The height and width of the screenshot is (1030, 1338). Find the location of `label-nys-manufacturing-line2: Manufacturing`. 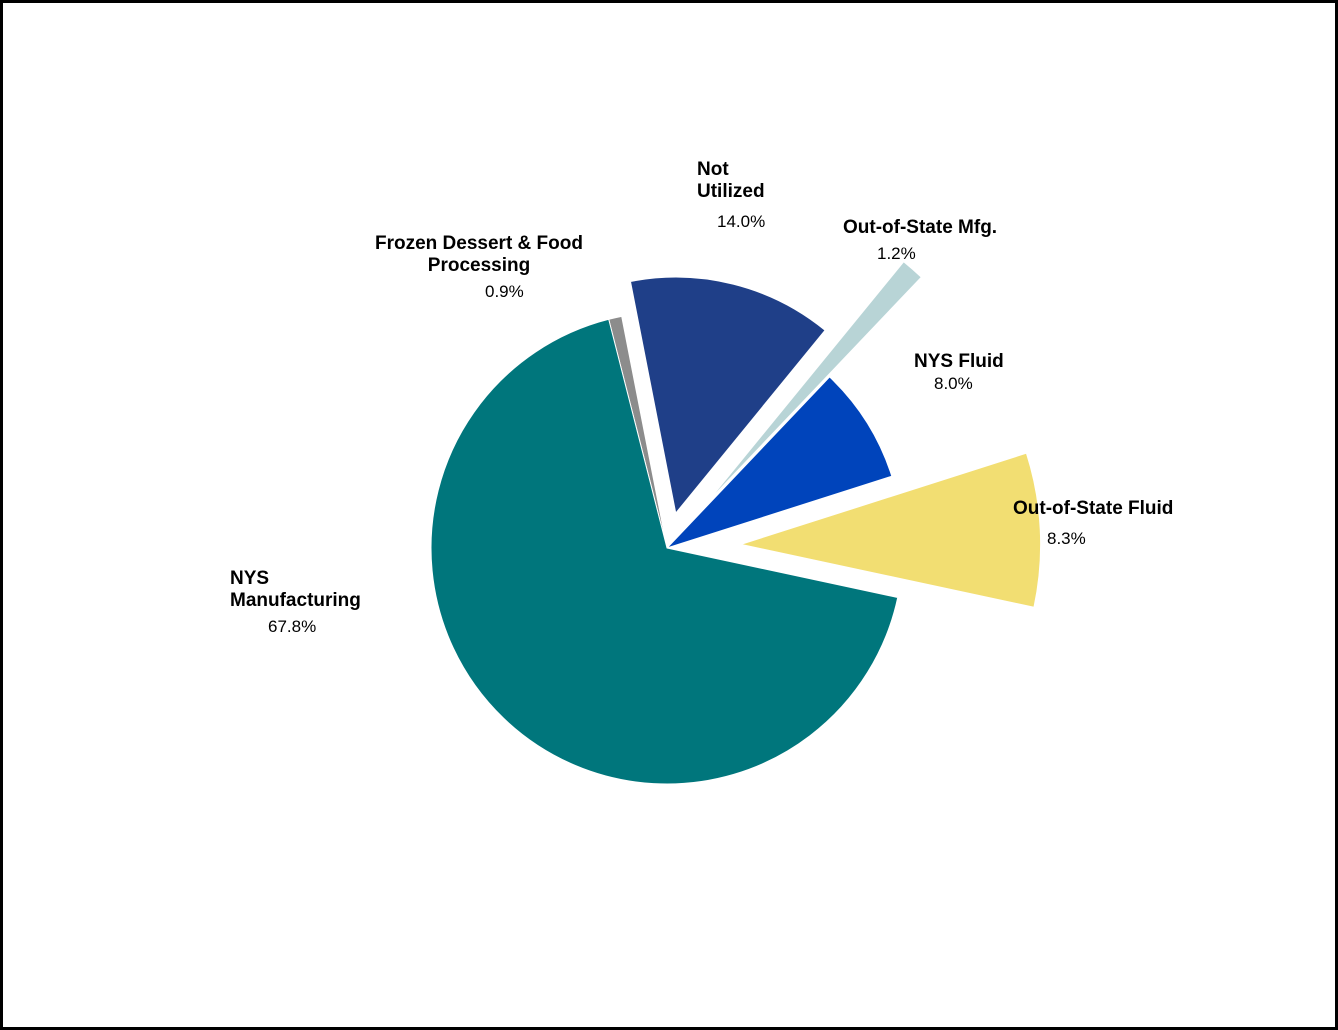

label-nys-manufacturing-line2: Manufacturing is located at coordinates (295, 600).